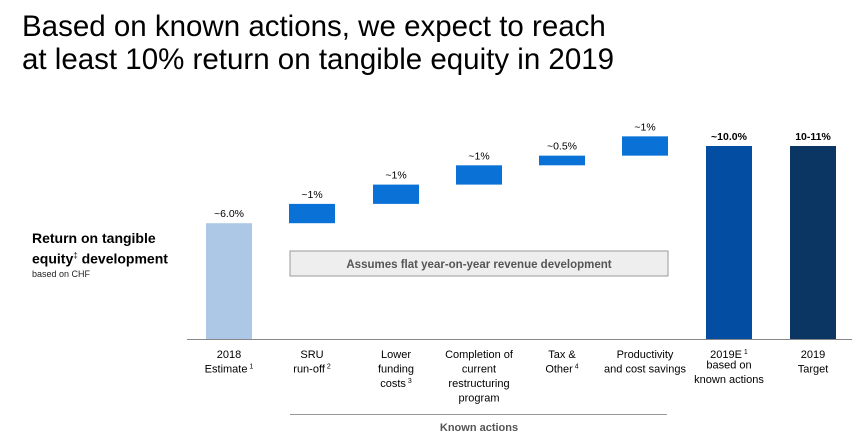 This screenshot has width=860, height=441. What do you see at coordinates (645, 370) in the screenshot?
I see `category-label-5-line-1: and cost savings` at bounding box center [645, 370].